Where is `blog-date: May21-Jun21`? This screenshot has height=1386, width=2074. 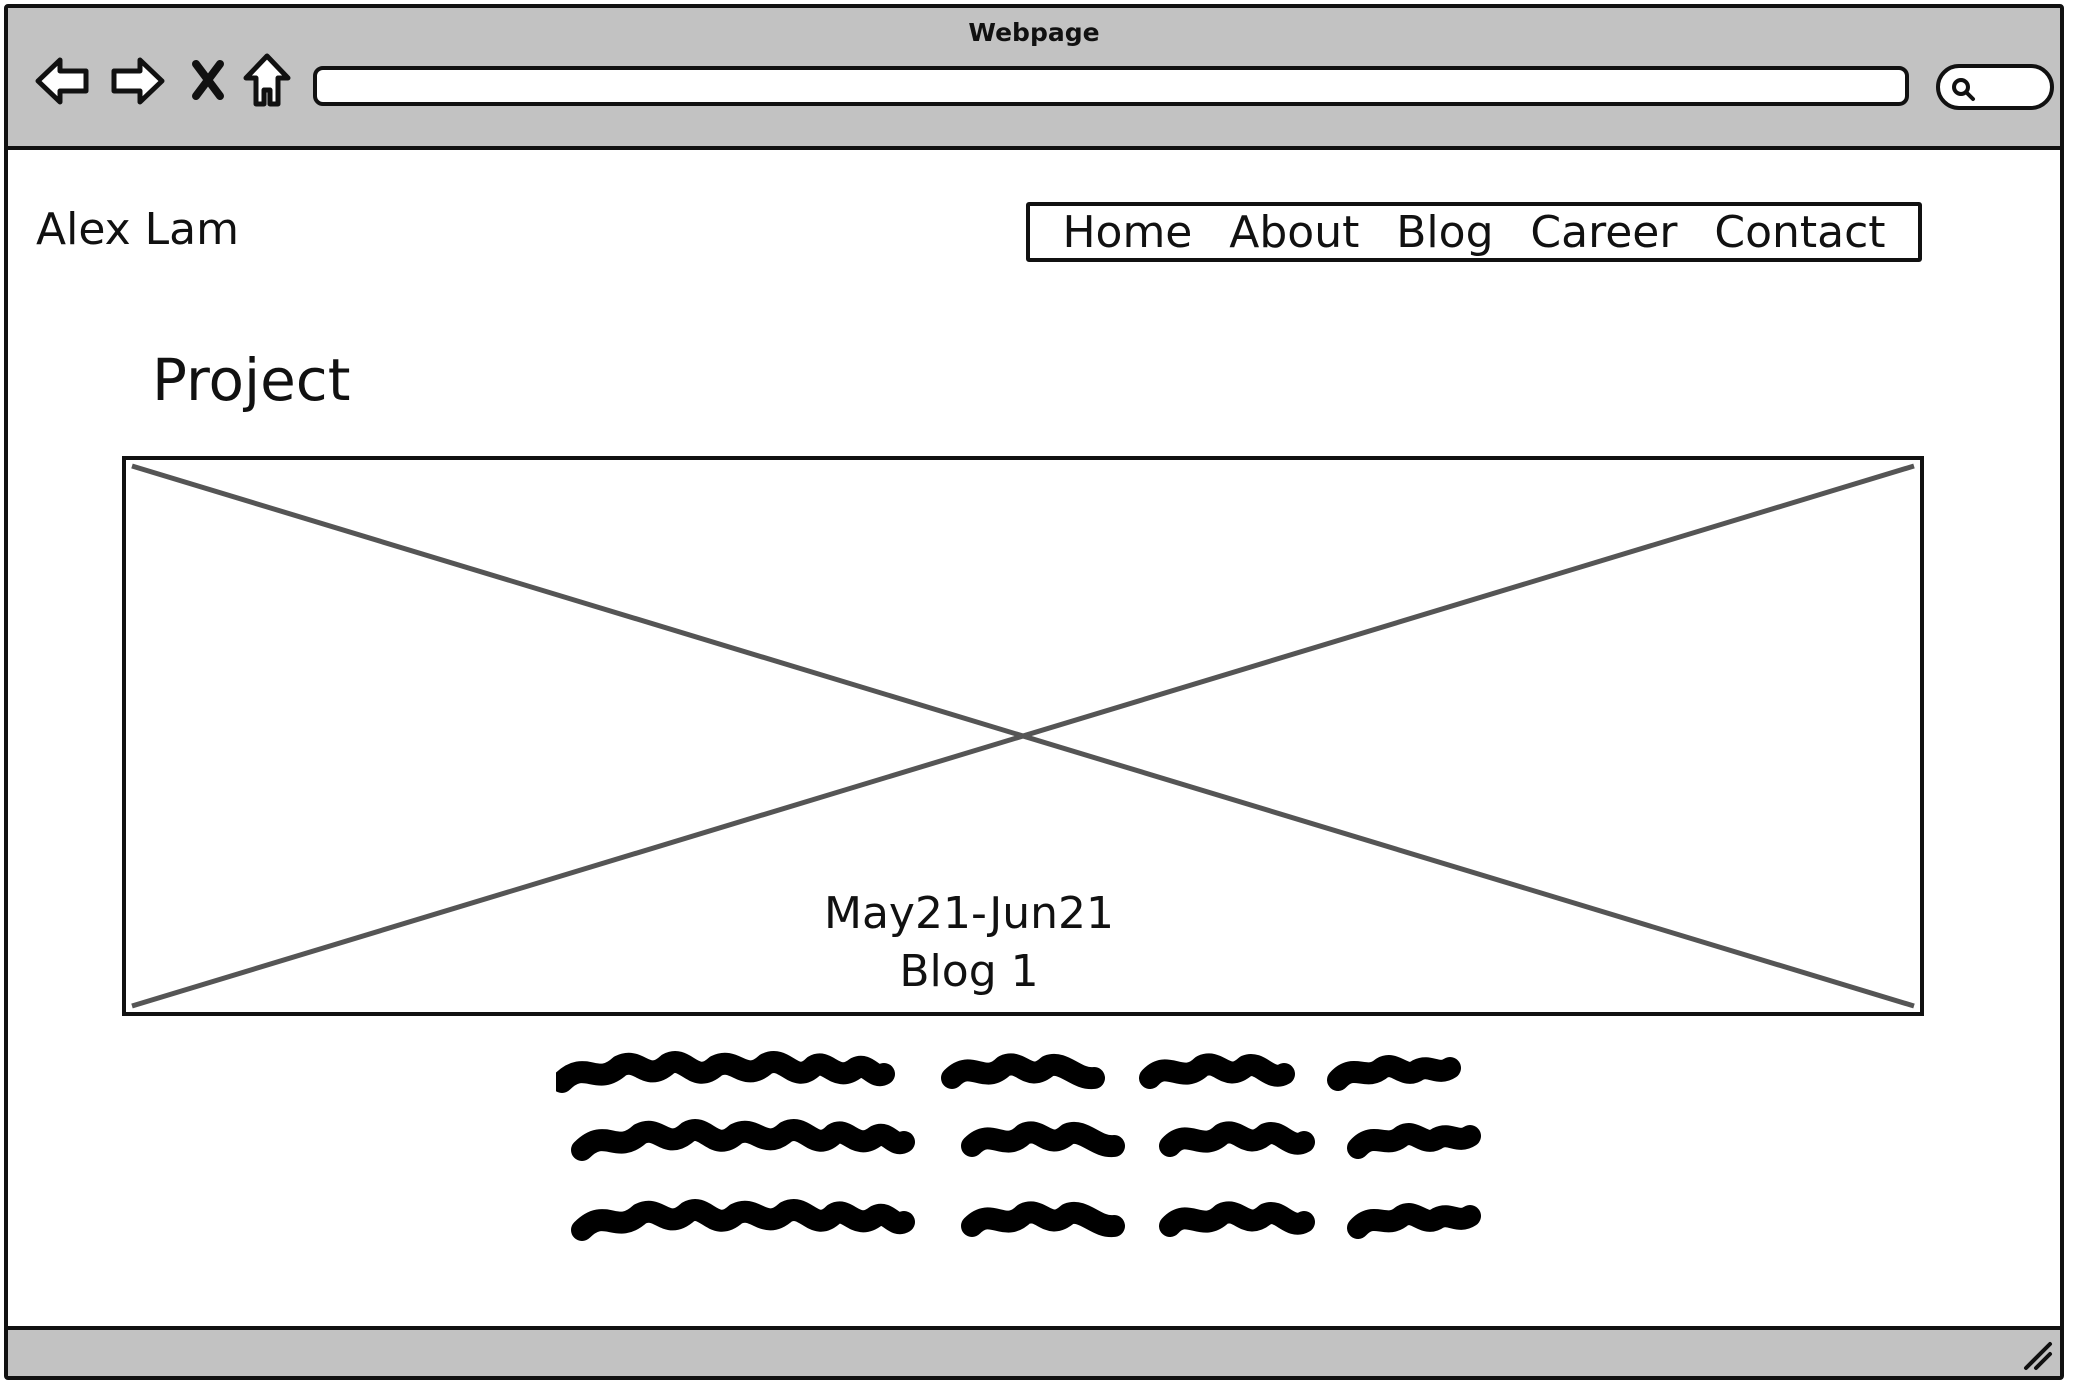 blog-date: May21-Jun21 is located at coordinates (969, 913).